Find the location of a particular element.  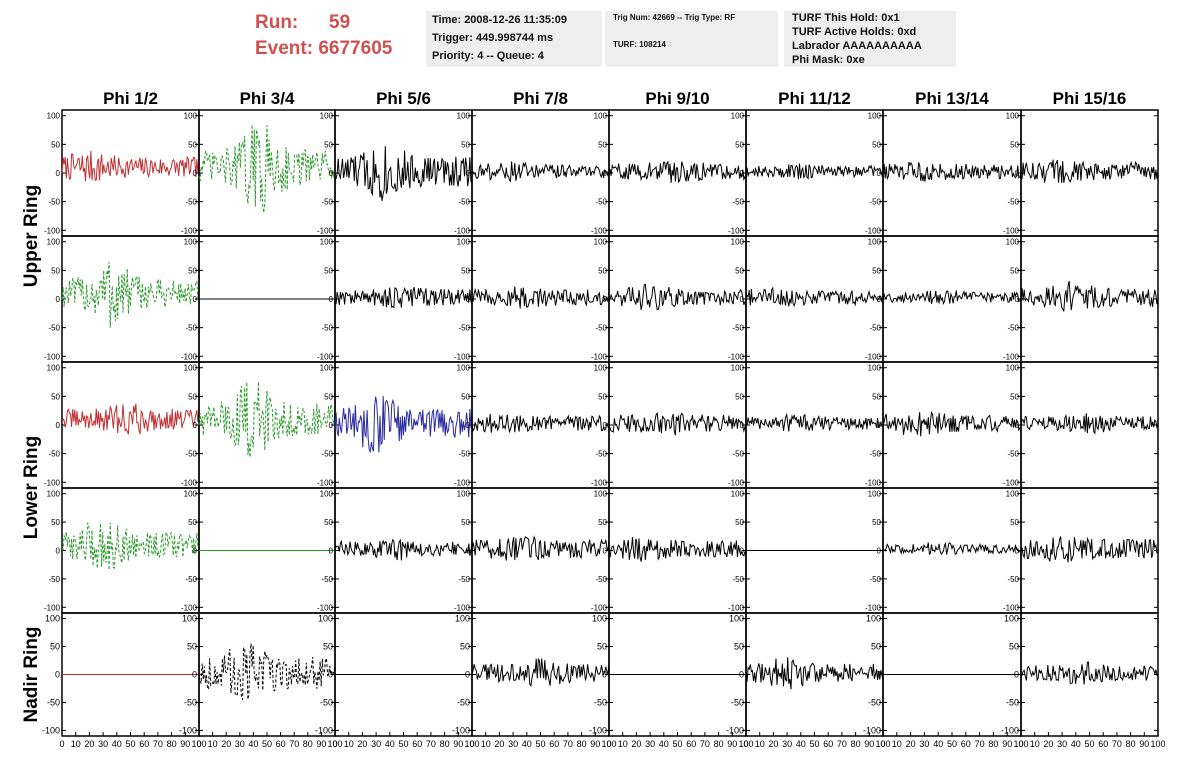

turf-text: TURF: 108214 is located at coordinates (639, 44).